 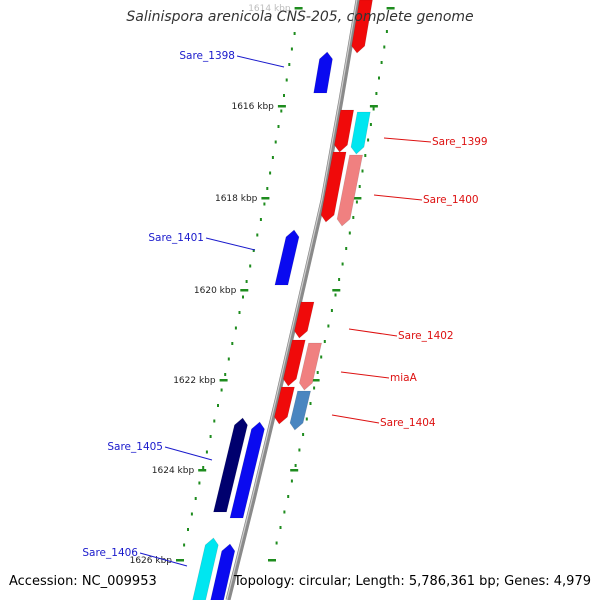 I want to click on gene-label-sare-1401: Sare_1401, so click(x=176, y=238).